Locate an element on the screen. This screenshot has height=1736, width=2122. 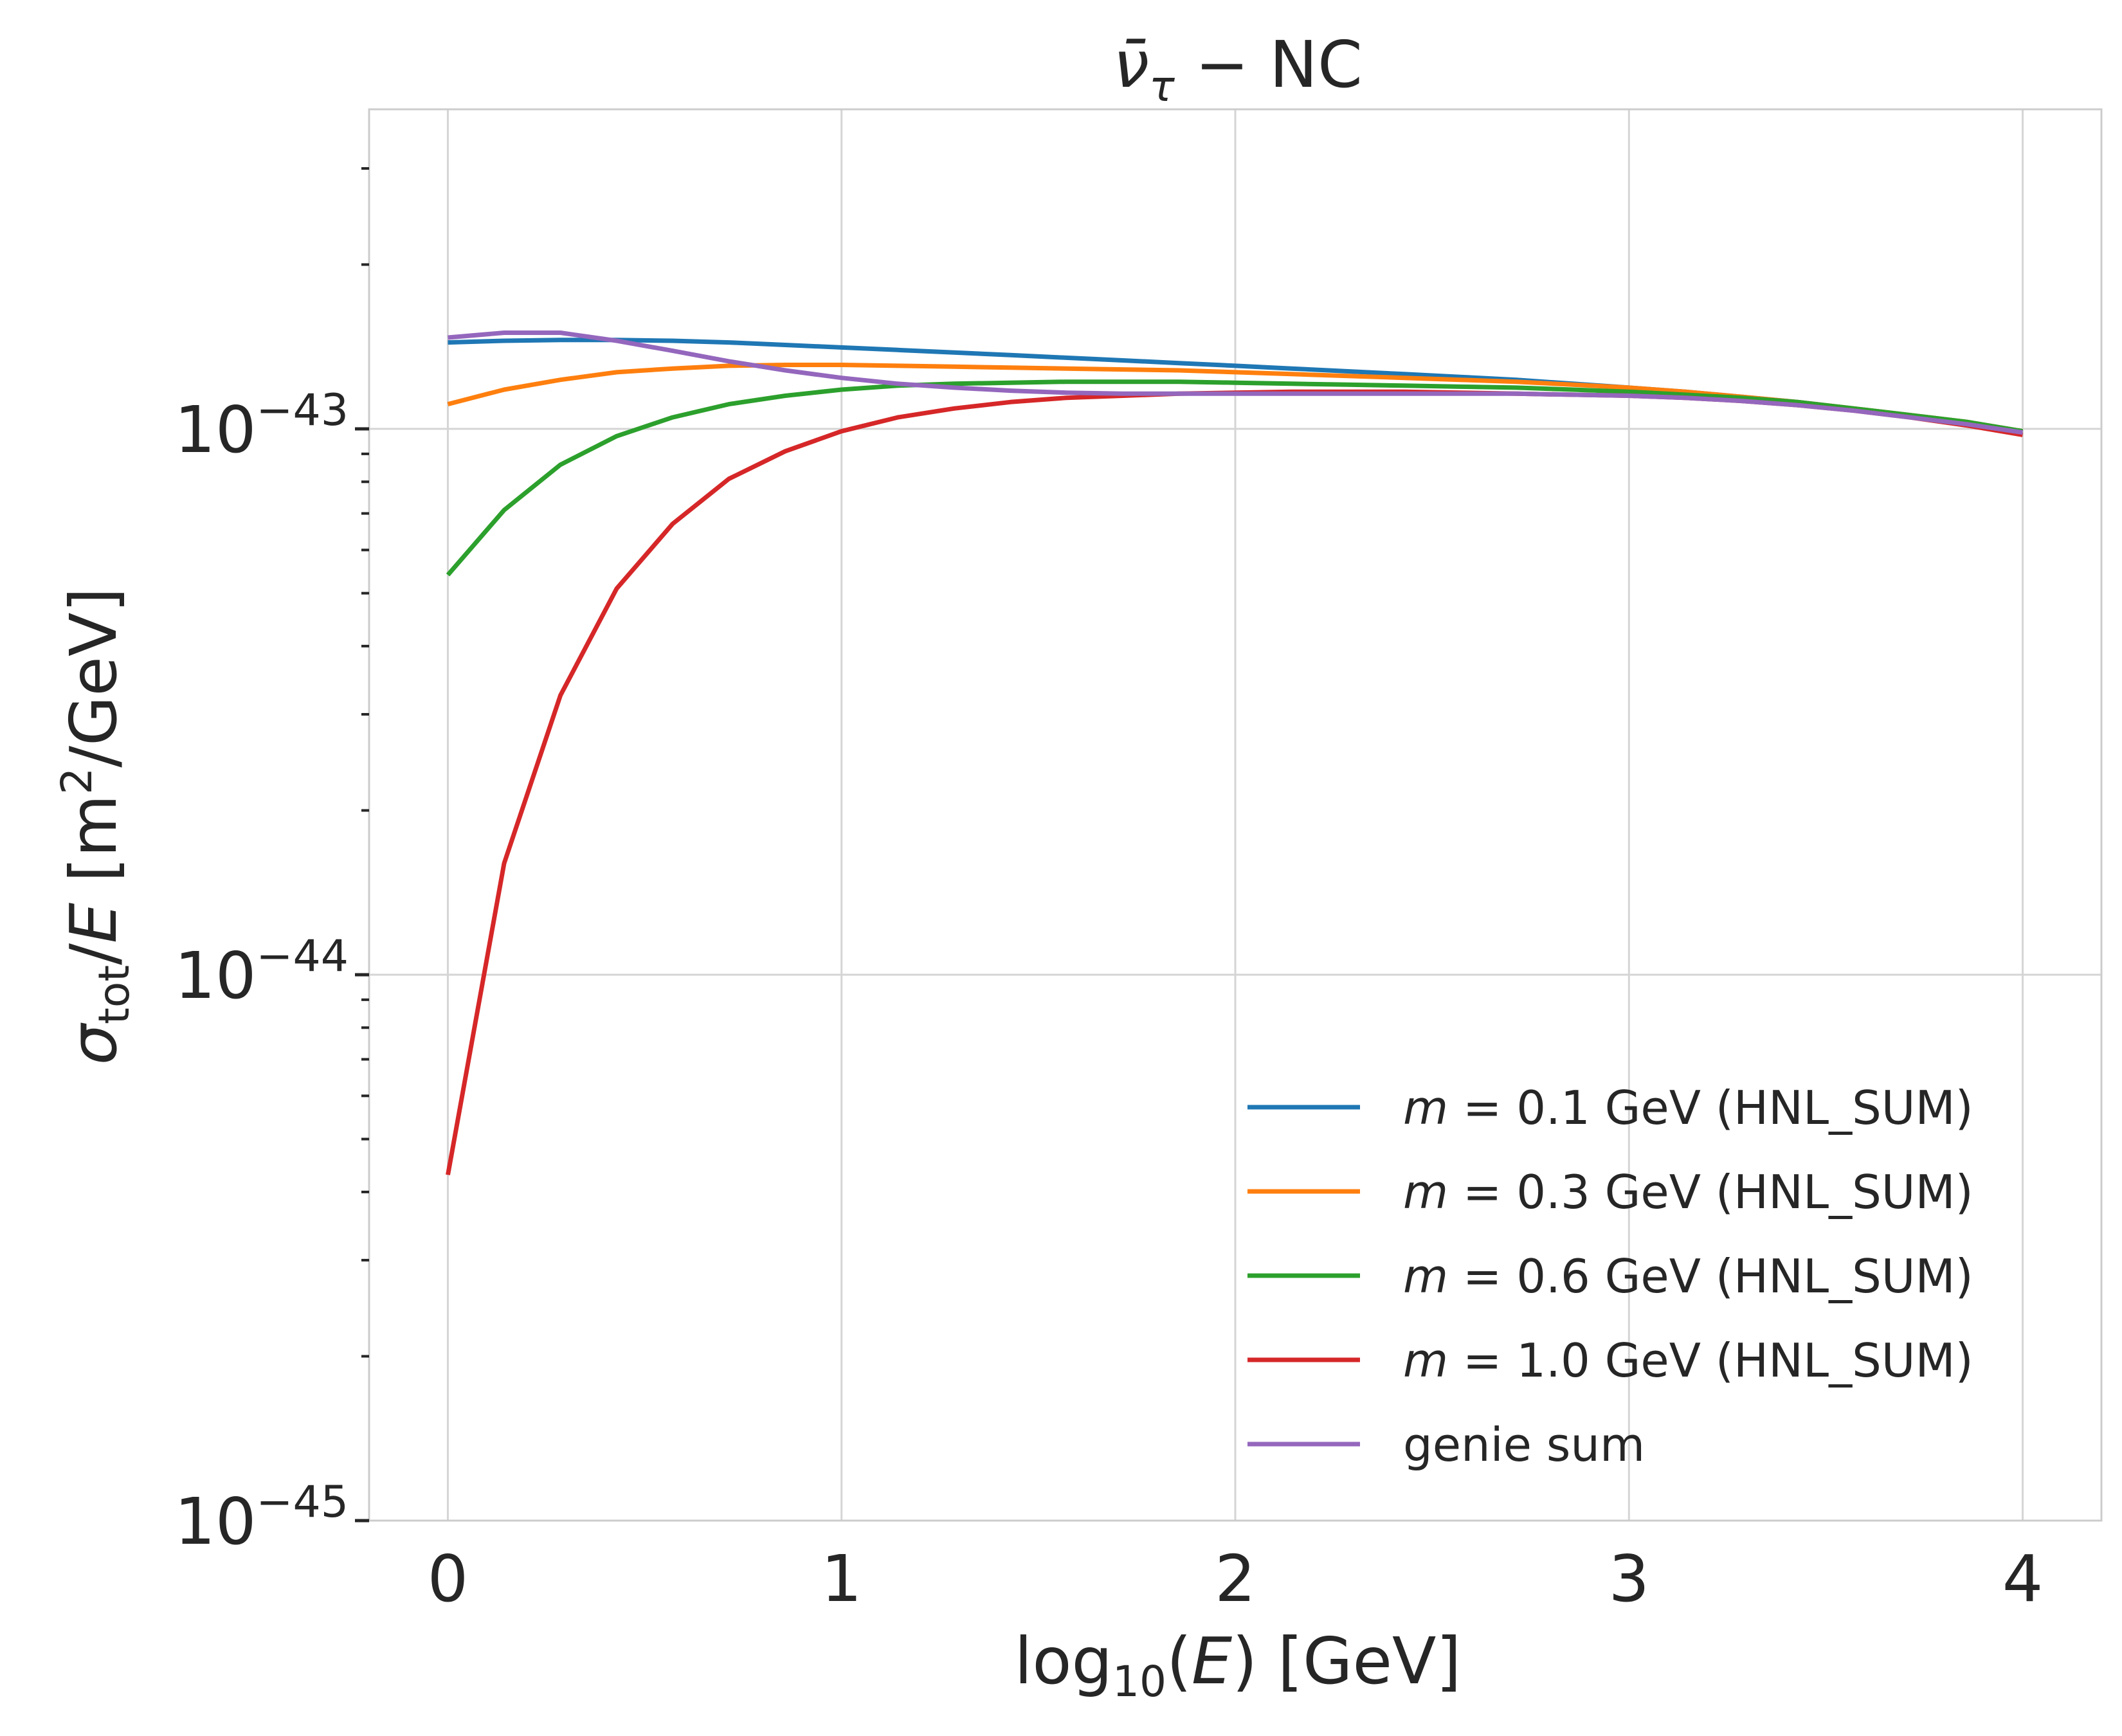
y-axis-label: σtot/E [m2/GeV] is located at coordinates (95, 826).